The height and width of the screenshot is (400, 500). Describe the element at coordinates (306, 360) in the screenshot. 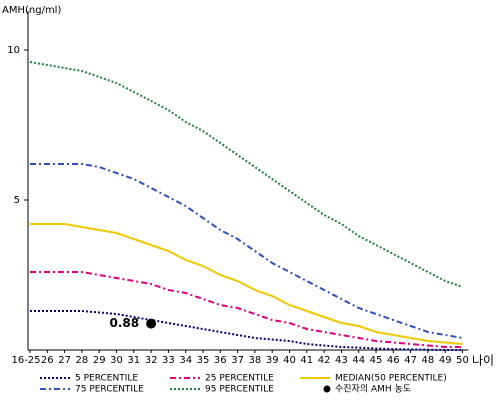

I see `x-tick-label: 41` at that location.